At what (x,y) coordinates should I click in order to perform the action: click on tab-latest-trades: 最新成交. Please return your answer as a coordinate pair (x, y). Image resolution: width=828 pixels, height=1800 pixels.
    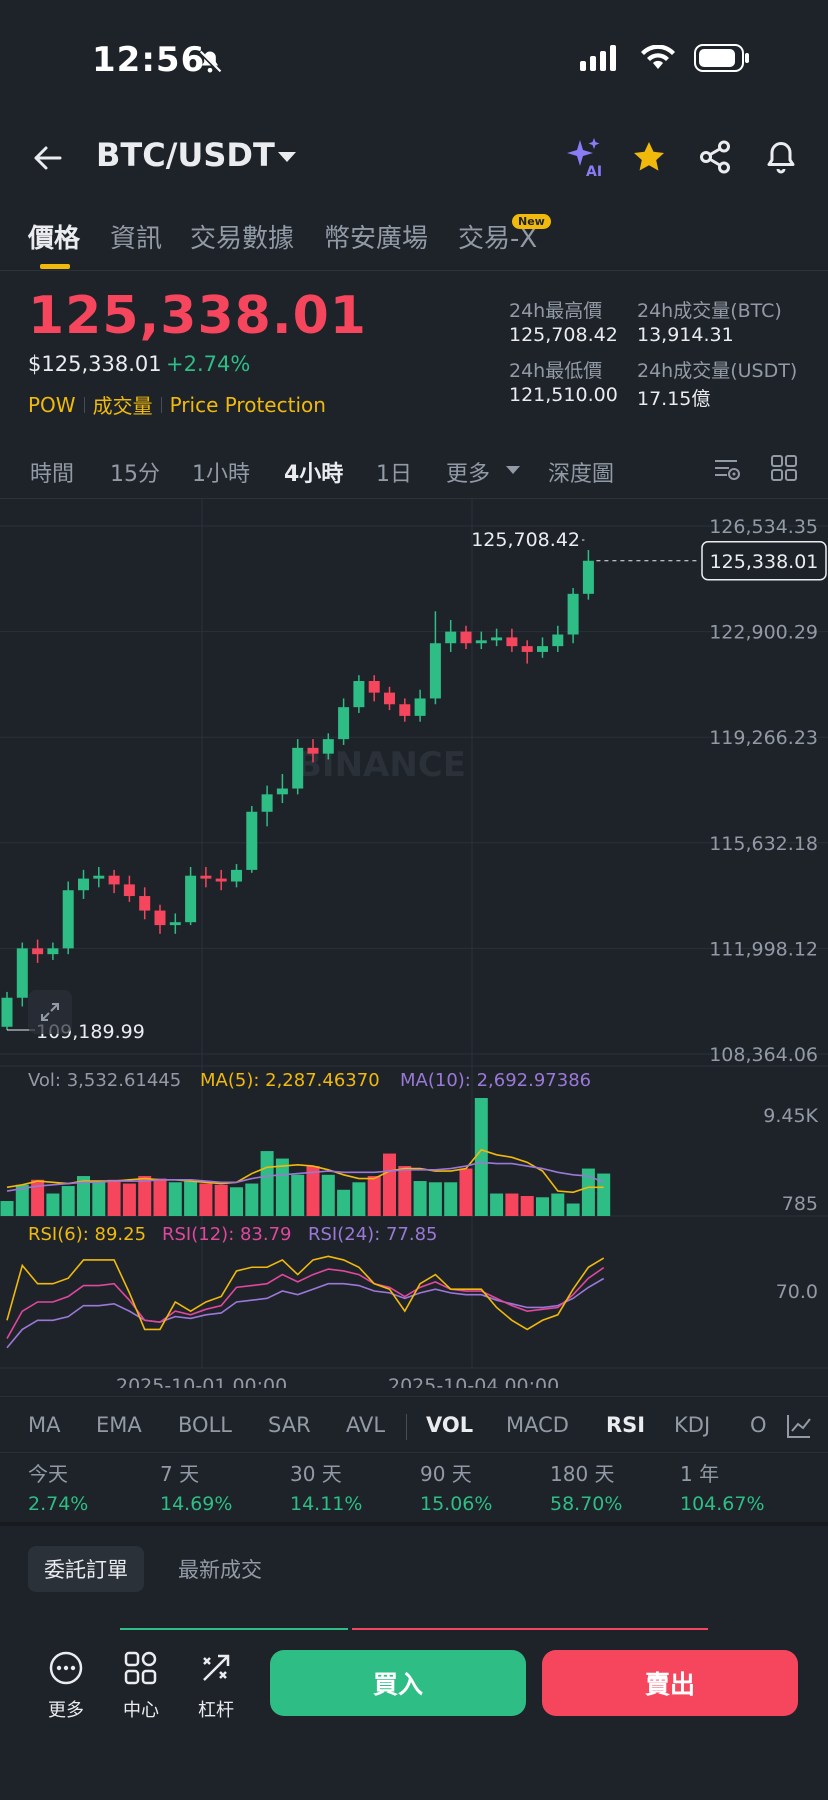
    Looking at the image, I should click on (220, 1570).